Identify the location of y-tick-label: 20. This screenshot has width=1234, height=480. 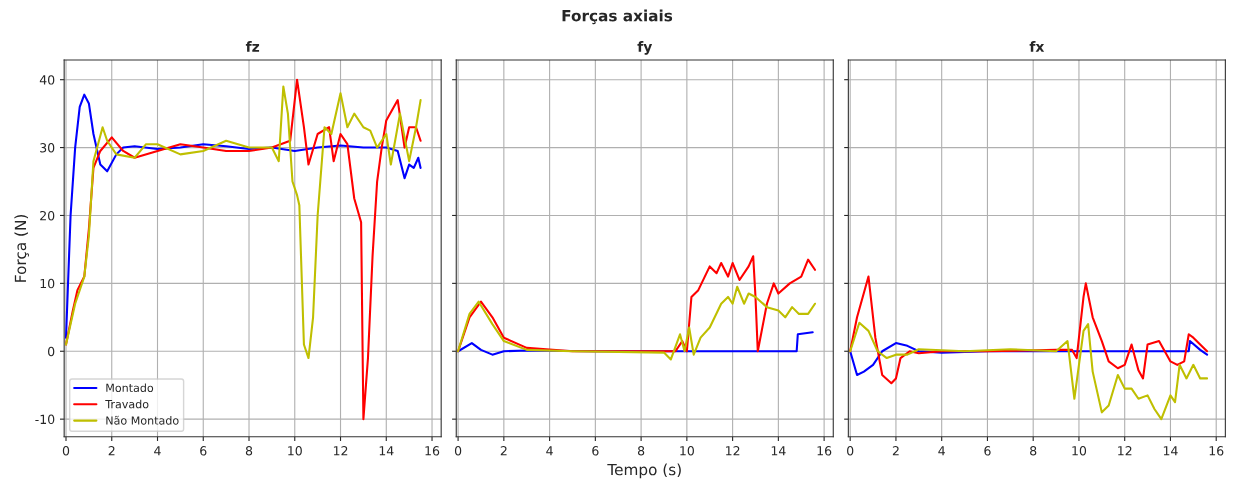
(47, 215).